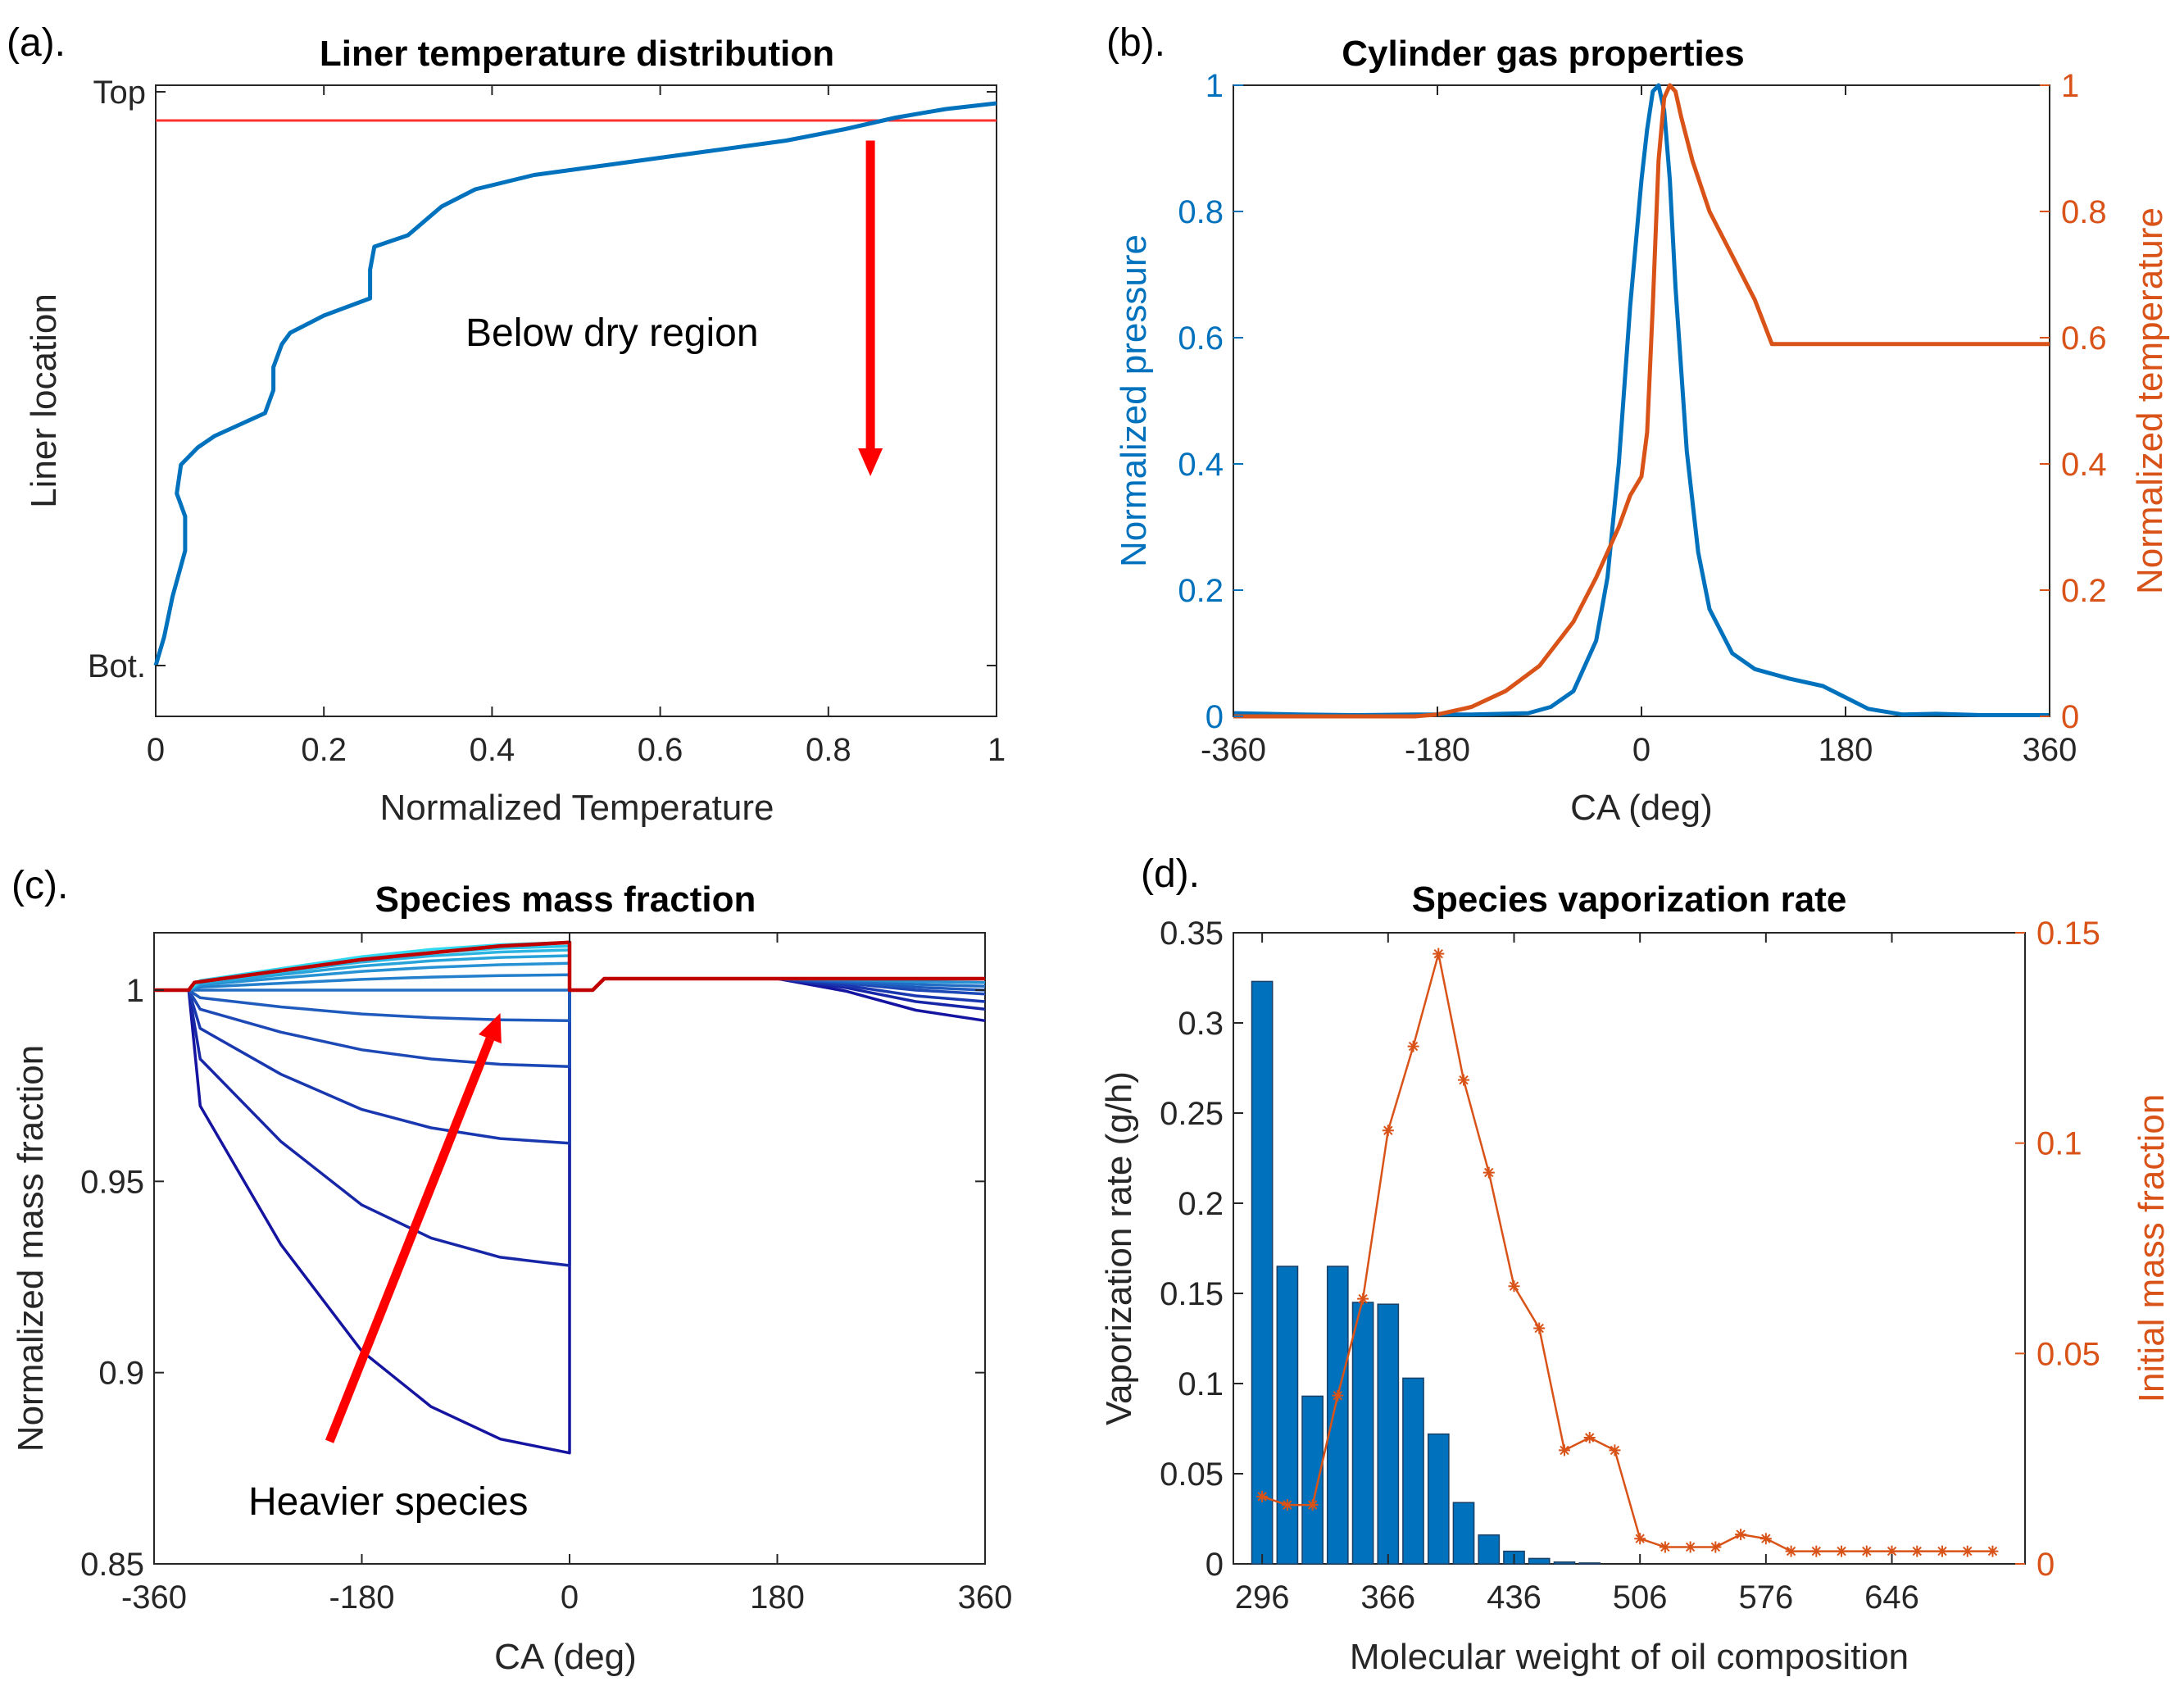 The image size is (2184, 1686). Describe the element at coordinates (120, 93) in the screenshot. I see `panel-a-ytick-label: Top` at that location.